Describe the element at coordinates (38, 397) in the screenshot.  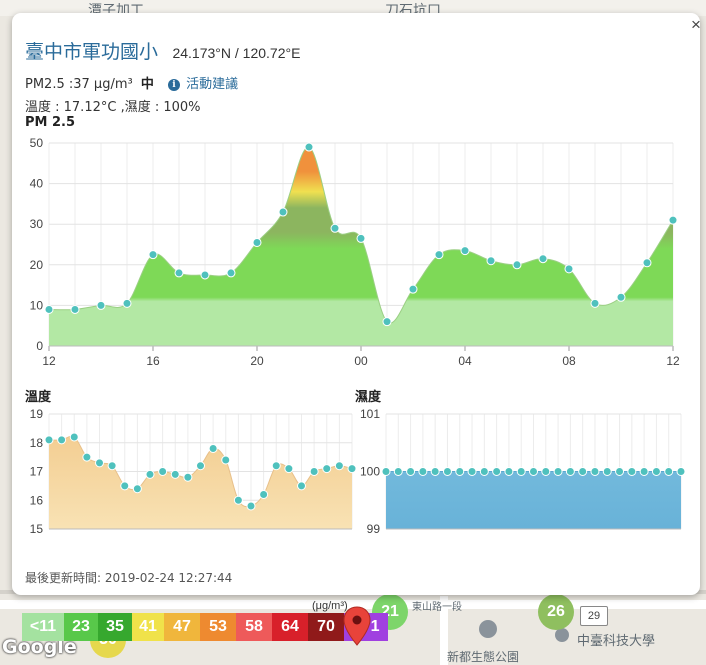
I see `temperature-chart-title: 溫度` at that location.